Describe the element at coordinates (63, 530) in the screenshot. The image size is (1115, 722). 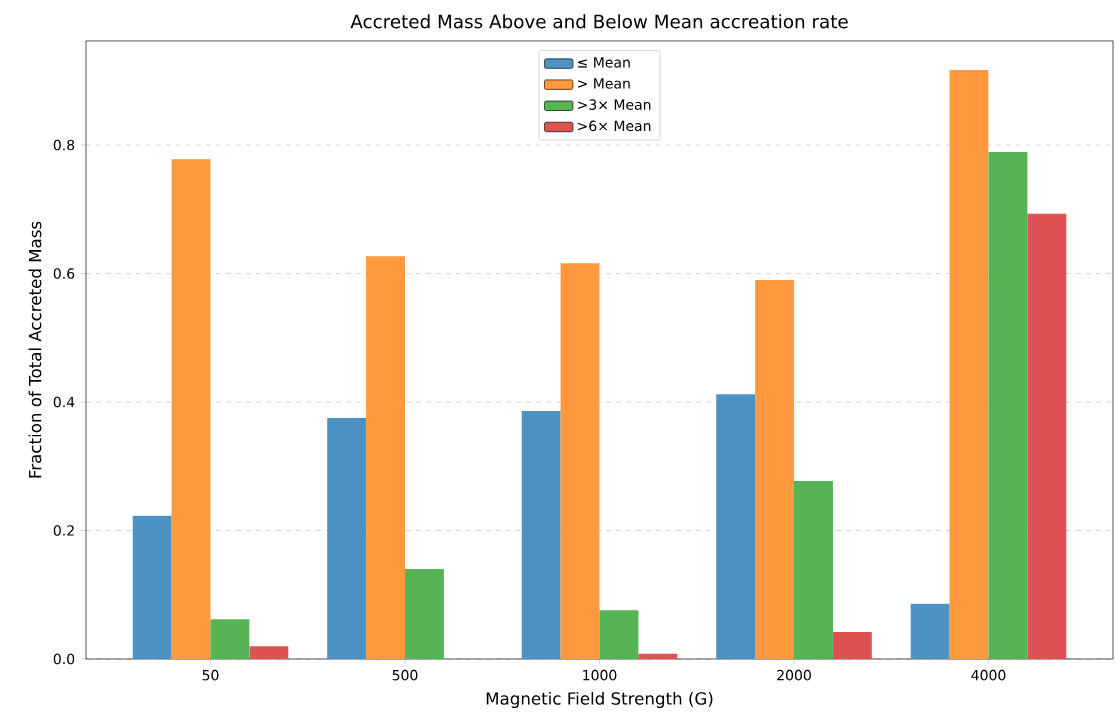
I see `y-tick-label: 0.2` at that location.